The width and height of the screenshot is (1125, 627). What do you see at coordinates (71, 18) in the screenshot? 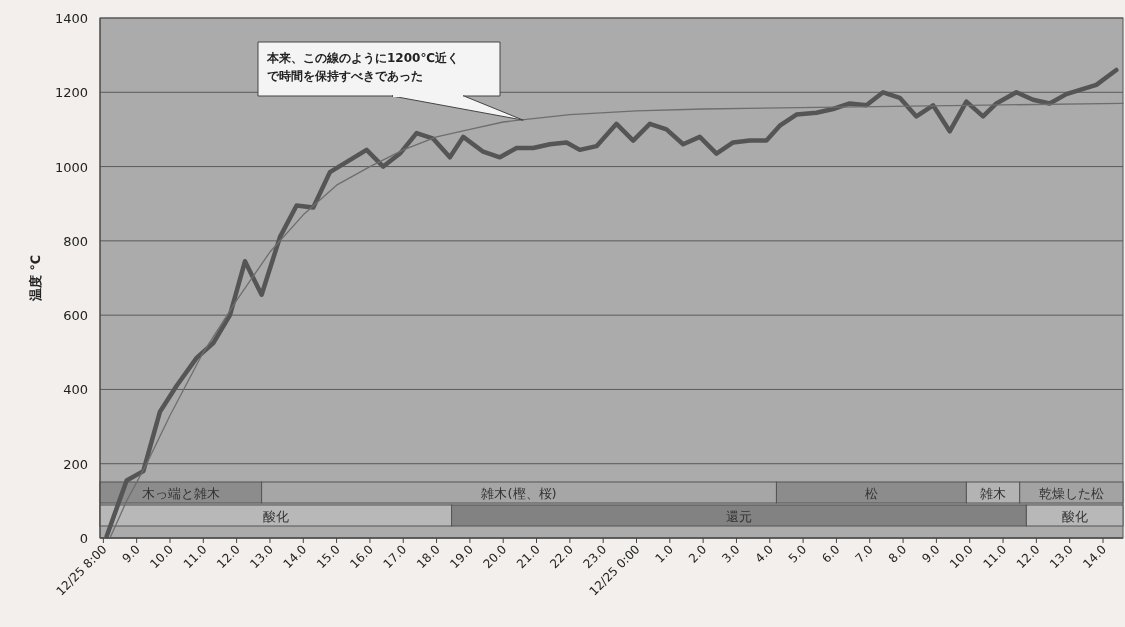
I see `y-tick-label: 1400` at bounding box center [71, 18].